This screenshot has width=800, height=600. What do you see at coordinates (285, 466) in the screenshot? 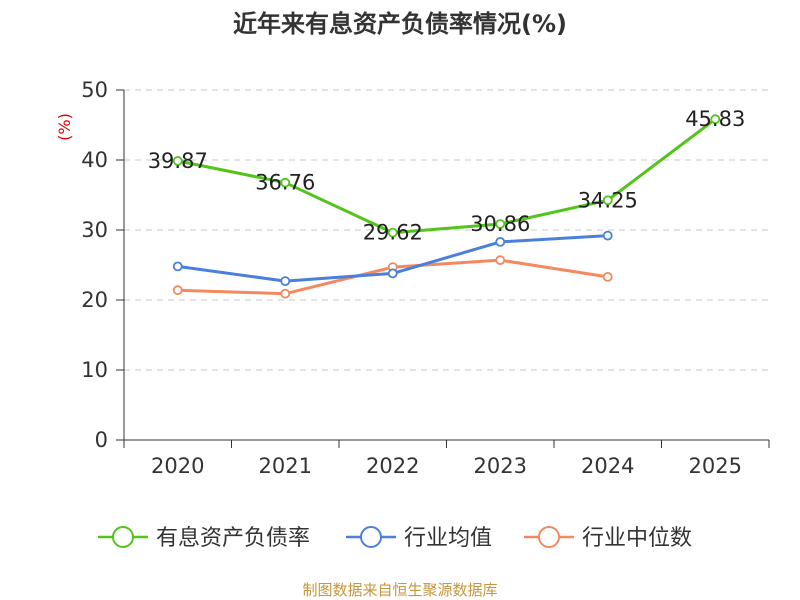
I see `x-tick-label: 2021` at bounding box center [285, 466].